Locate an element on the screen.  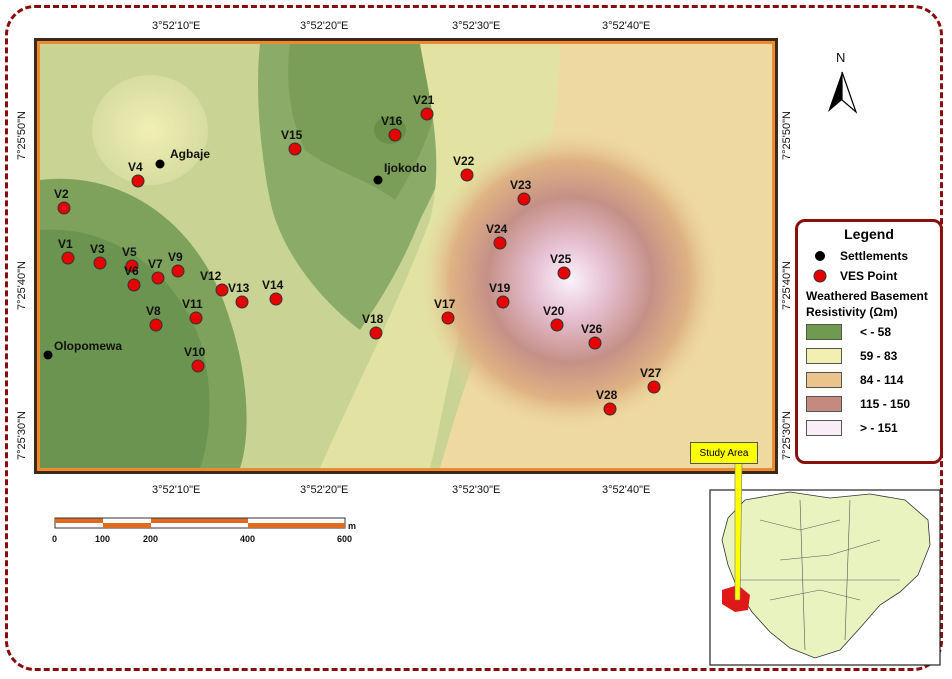
settlement-label-olopomewa: Olopomewa is located at coordinates (88, 346).